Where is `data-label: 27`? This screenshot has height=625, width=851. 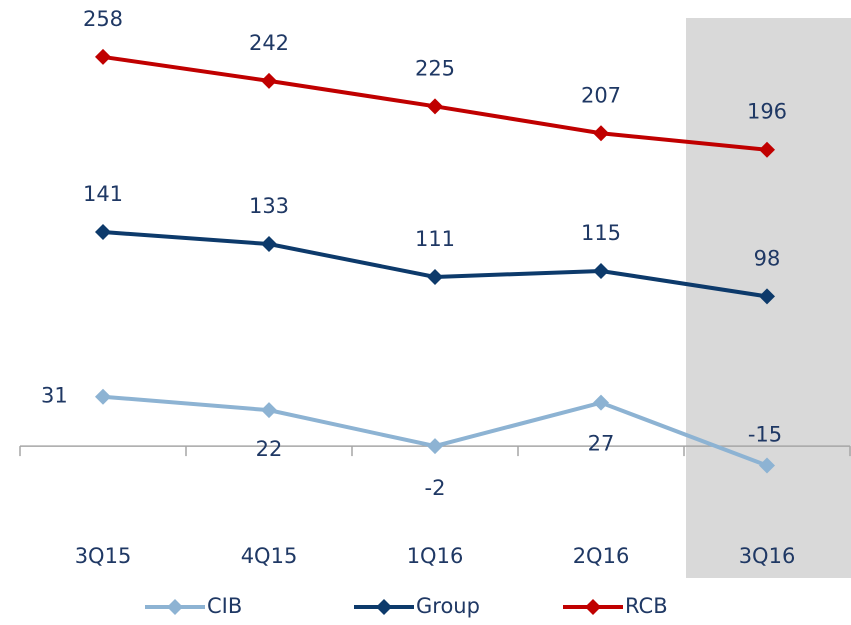
data-label: 27 is located at coordinates (601, 444).